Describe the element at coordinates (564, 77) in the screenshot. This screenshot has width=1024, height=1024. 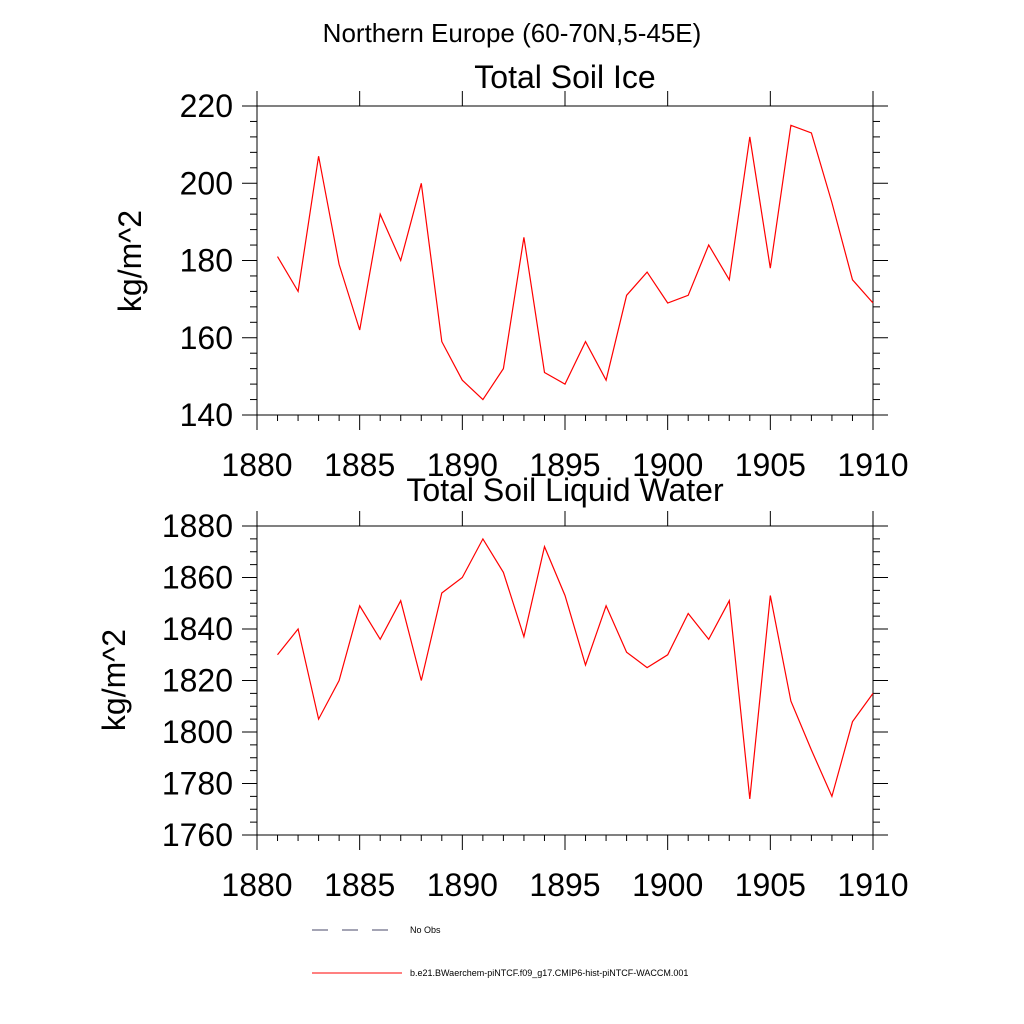
I see `panel-title: Total Soil Ice` at that location.